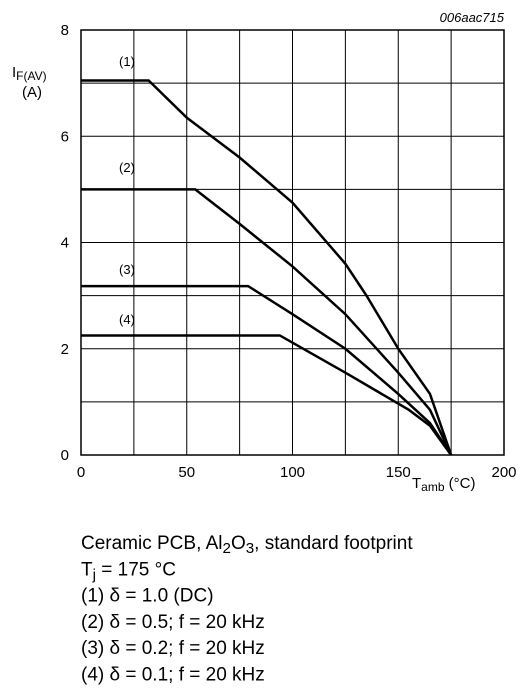 The height and width of the screenshot is (688, 525). Describe the element at coordinates (127, 319) in the screenshot. I see `curve-label: (4)` at that location.